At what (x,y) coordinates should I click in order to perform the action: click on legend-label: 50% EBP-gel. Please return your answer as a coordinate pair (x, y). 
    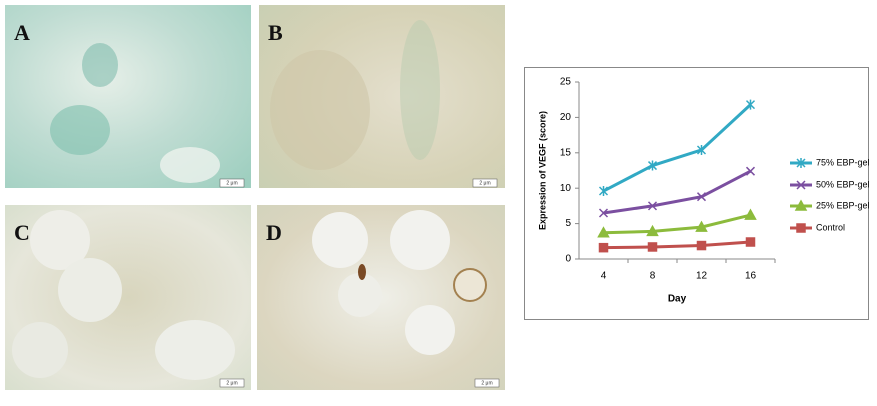
    Looking at the image, I should click on (843, 184).